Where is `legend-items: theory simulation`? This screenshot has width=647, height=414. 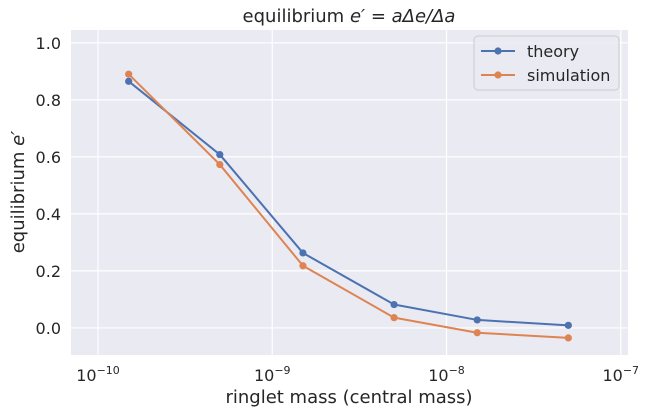 legend-items: theory simulation is located at coordinates (545, 63).